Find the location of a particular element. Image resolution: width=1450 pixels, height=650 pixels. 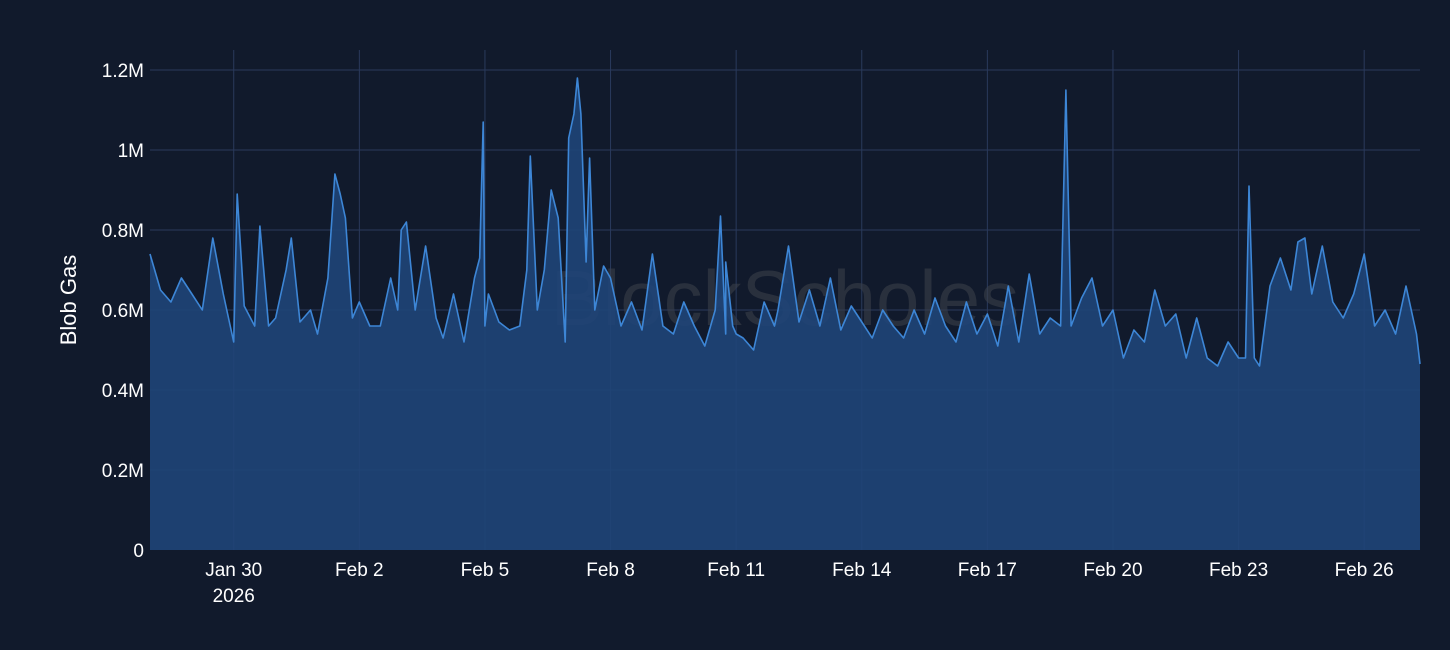

y-tick-label: 0.2M is located at coordinates (123, 471).